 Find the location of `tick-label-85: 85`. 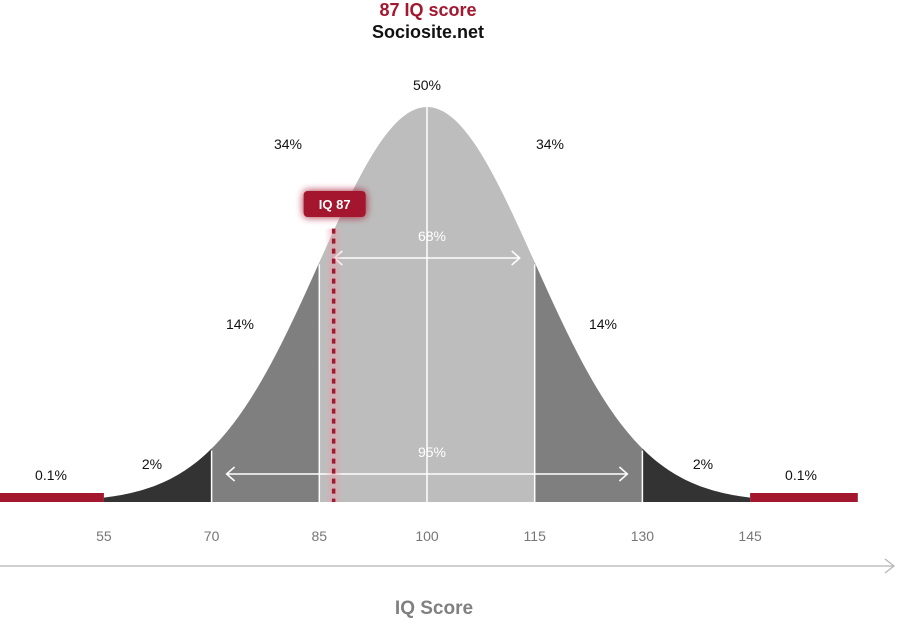

tick-label-85: 85 is located at coordinates (320, 536).